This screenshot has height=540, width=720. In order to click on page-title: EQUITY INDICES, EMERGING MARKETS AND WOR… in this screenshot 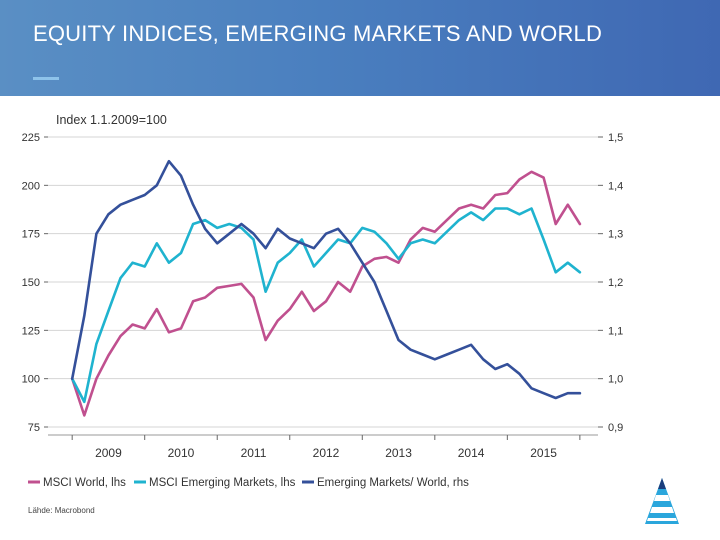, I will do `click(318, 33)`.